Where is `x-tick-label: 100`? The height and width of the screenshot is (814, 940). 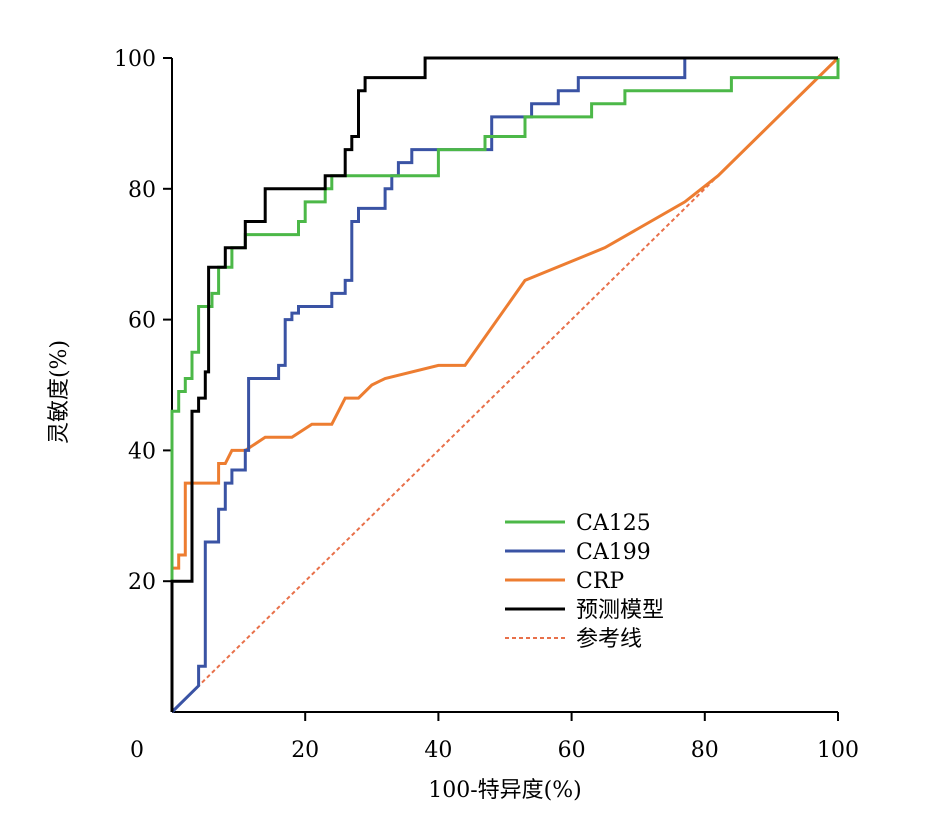
x-tick-label: 100 is located at coordinates (838, 750).